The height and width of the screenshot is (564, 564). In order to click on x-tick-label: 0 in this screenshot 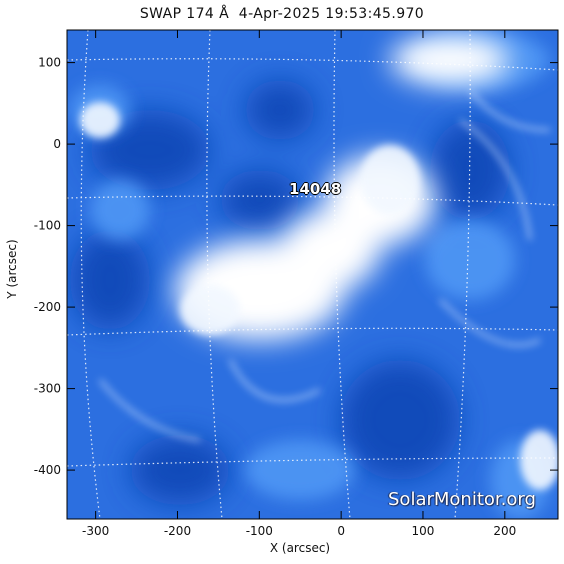, I will do `click(341, 531)`.